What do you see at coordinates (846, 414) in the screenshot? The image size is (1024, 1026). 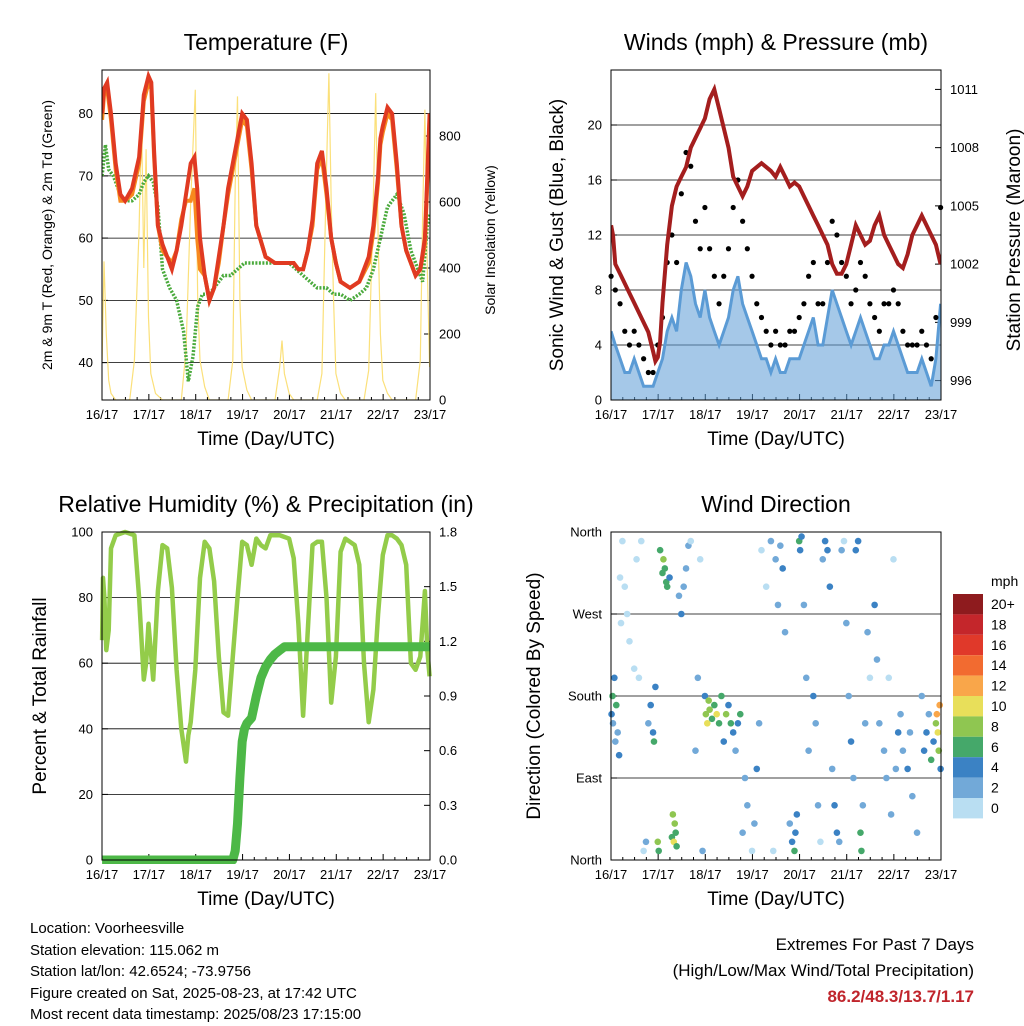 I see `x-tick-label: 21/17` at bounding box center [846, 414].